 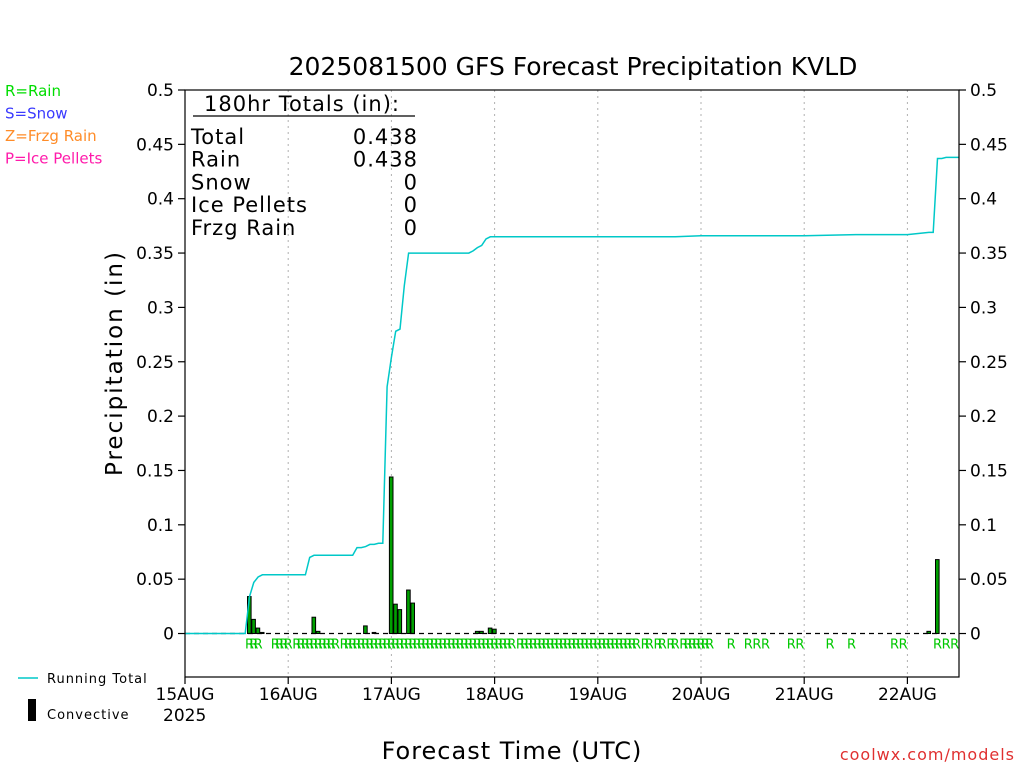 I want to click on totals-label: Rain, so click(x=216, y=160).